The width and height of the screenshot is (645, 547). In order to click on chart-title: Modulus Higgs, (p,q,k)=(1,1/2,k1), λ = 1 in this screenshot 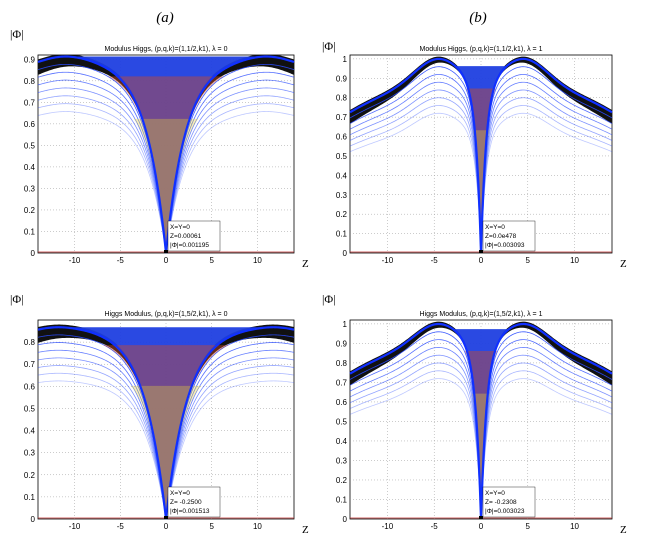, I will do `click(481, 49)`.